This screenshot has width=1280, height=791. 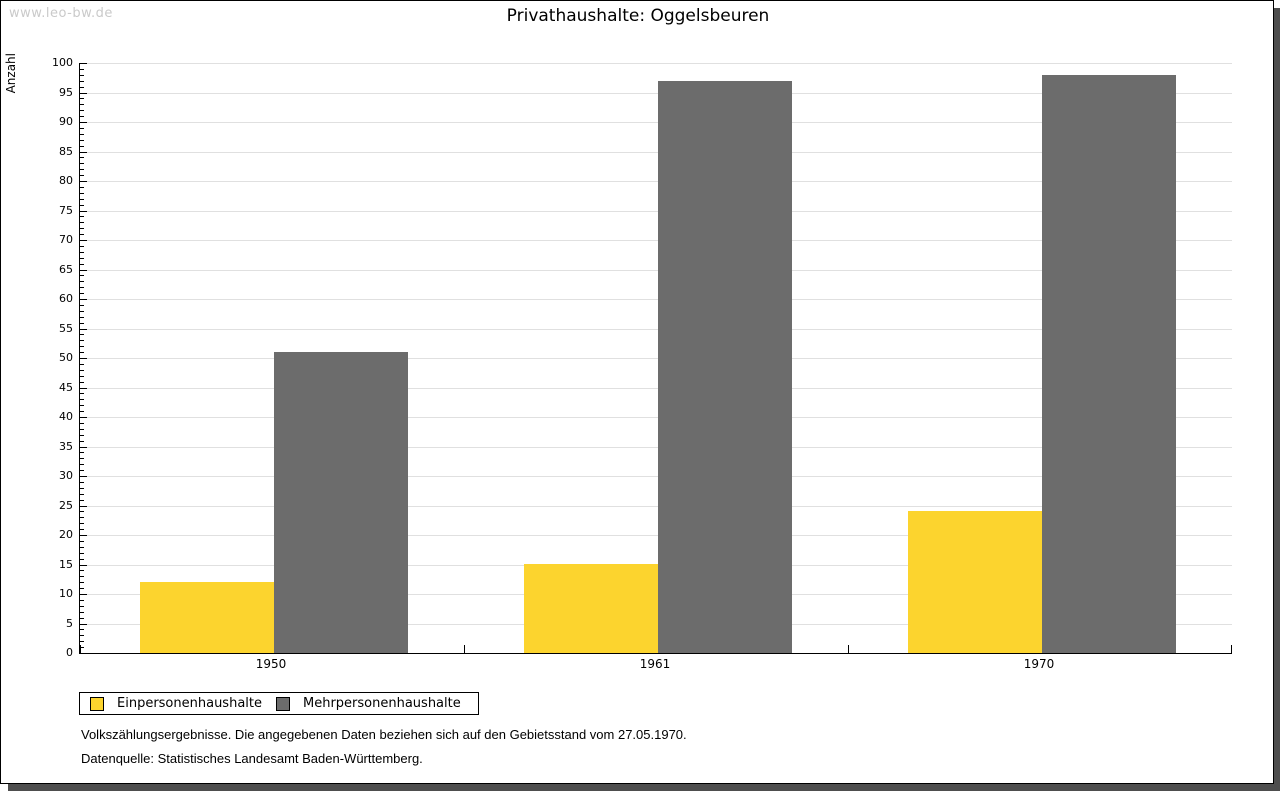 I want to click on y-tick-label: 25, so click(x=66, y=505).